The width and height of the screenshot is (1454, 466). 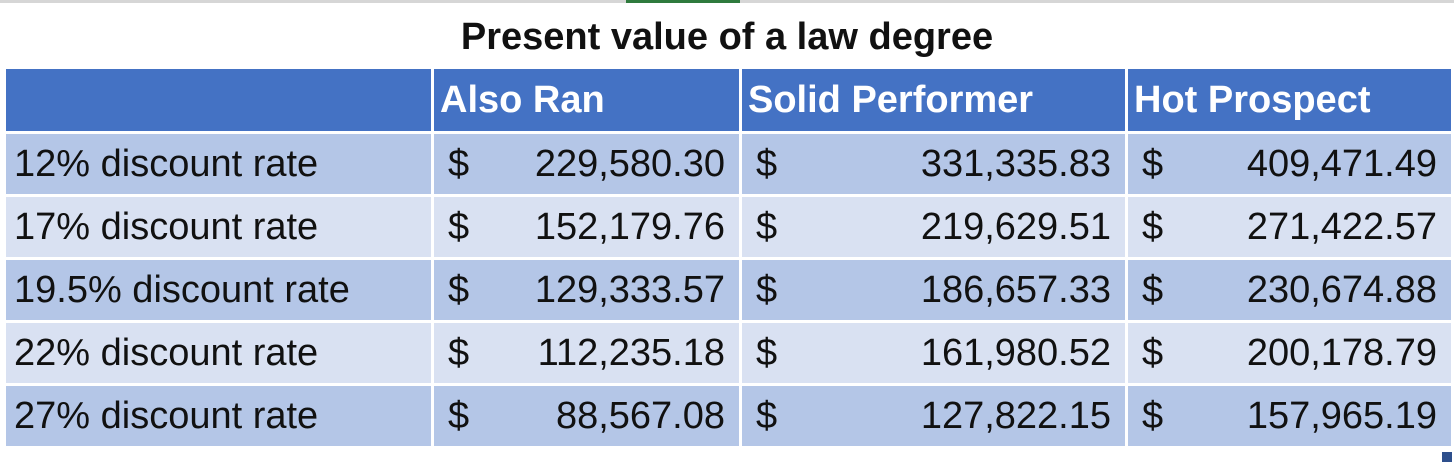 What do you see at coordinates (218, 227) in the screenshot?
I see `row-label-cell: 17% discount rate` at bounding box center [218, 227].